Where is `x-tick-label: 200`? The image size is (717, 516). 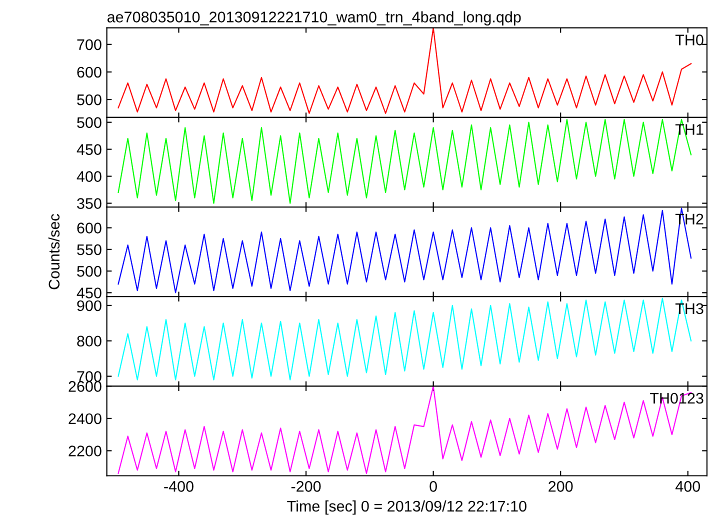
x-tick-label: 200 is located at coordinates (560, 486).